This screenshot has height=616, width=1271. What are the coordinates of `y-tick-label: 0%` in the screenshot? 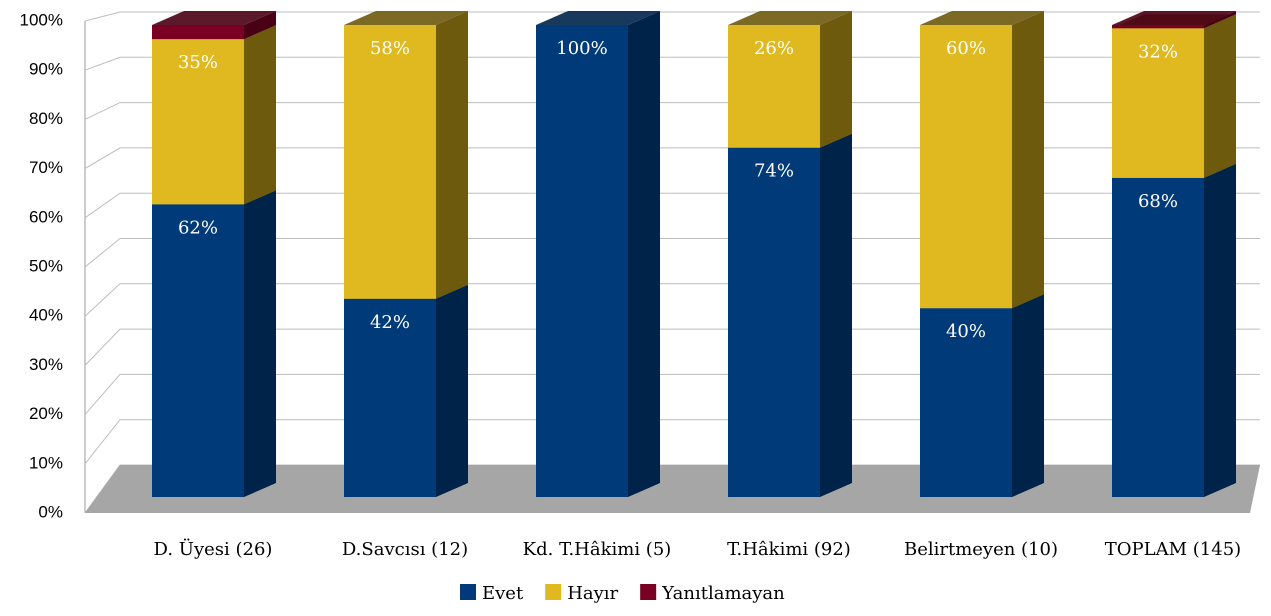 It's located at (50, 511).